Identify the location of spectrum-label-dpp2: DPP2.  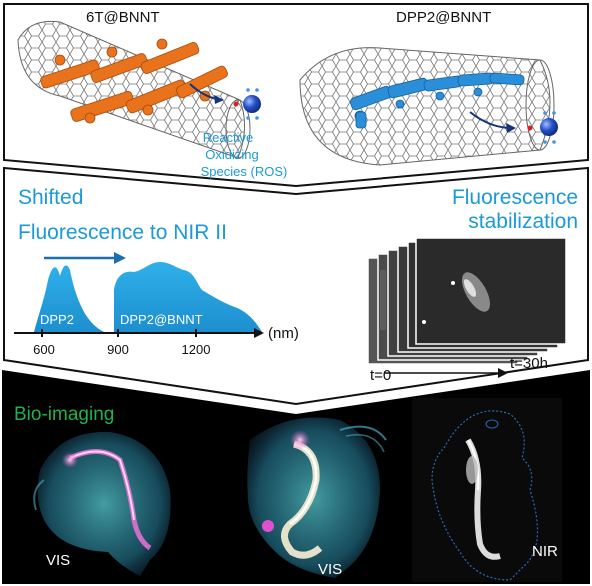
(57, 319).